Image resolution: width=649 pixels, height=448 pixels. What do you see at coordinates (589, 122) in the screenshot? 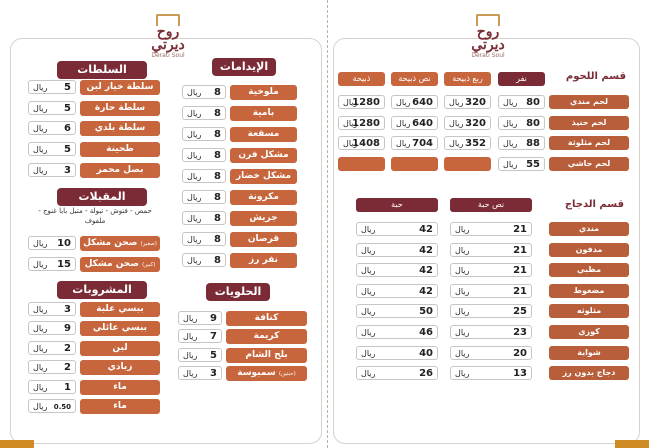
I see `meat-item-name: لحم حنيذ` at bounding box center [589, 122].